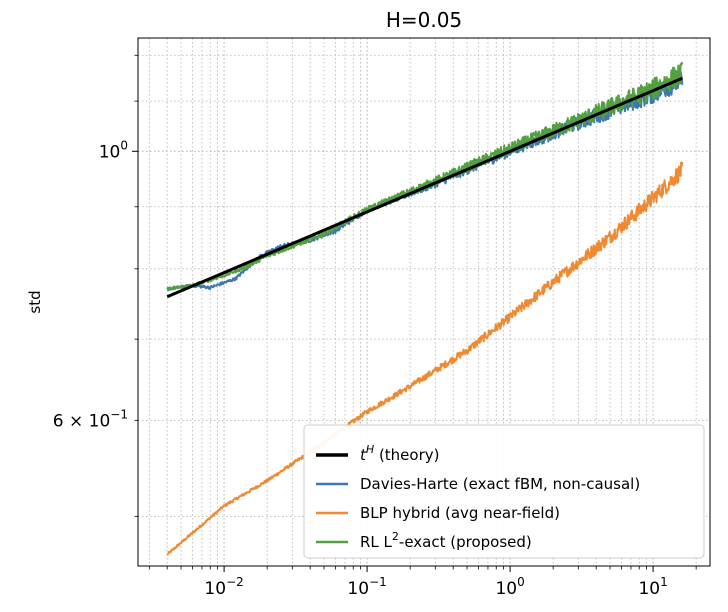  I want to click on y-axis-label: std, so click(35, 301).